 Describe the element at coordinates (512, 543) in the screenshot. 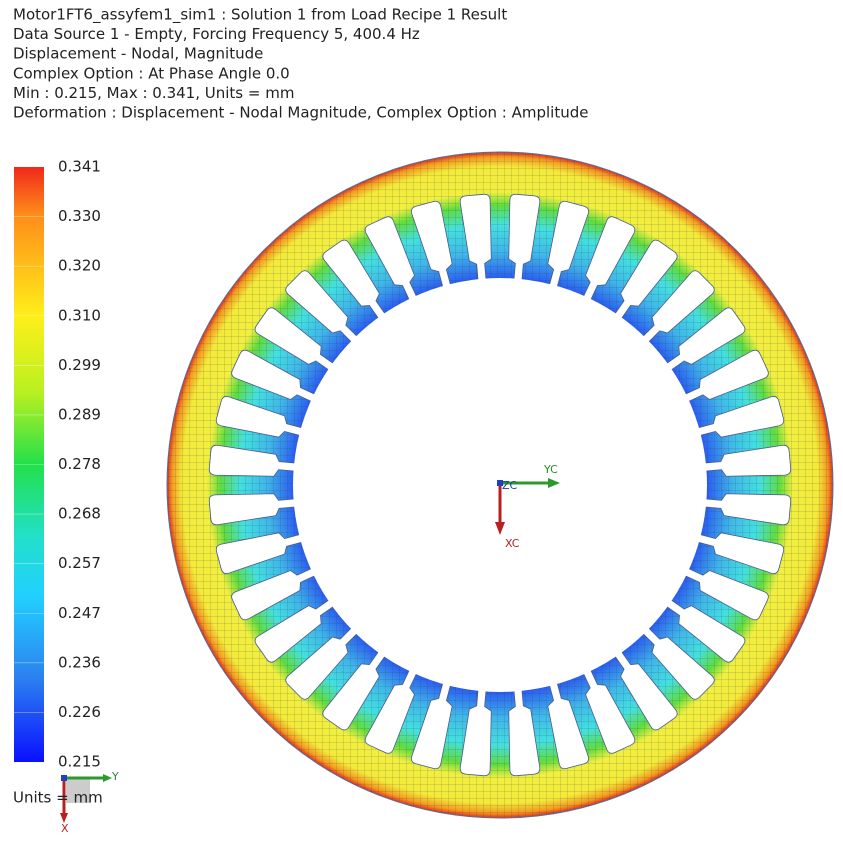

I see `triad-label: XC` at that location.